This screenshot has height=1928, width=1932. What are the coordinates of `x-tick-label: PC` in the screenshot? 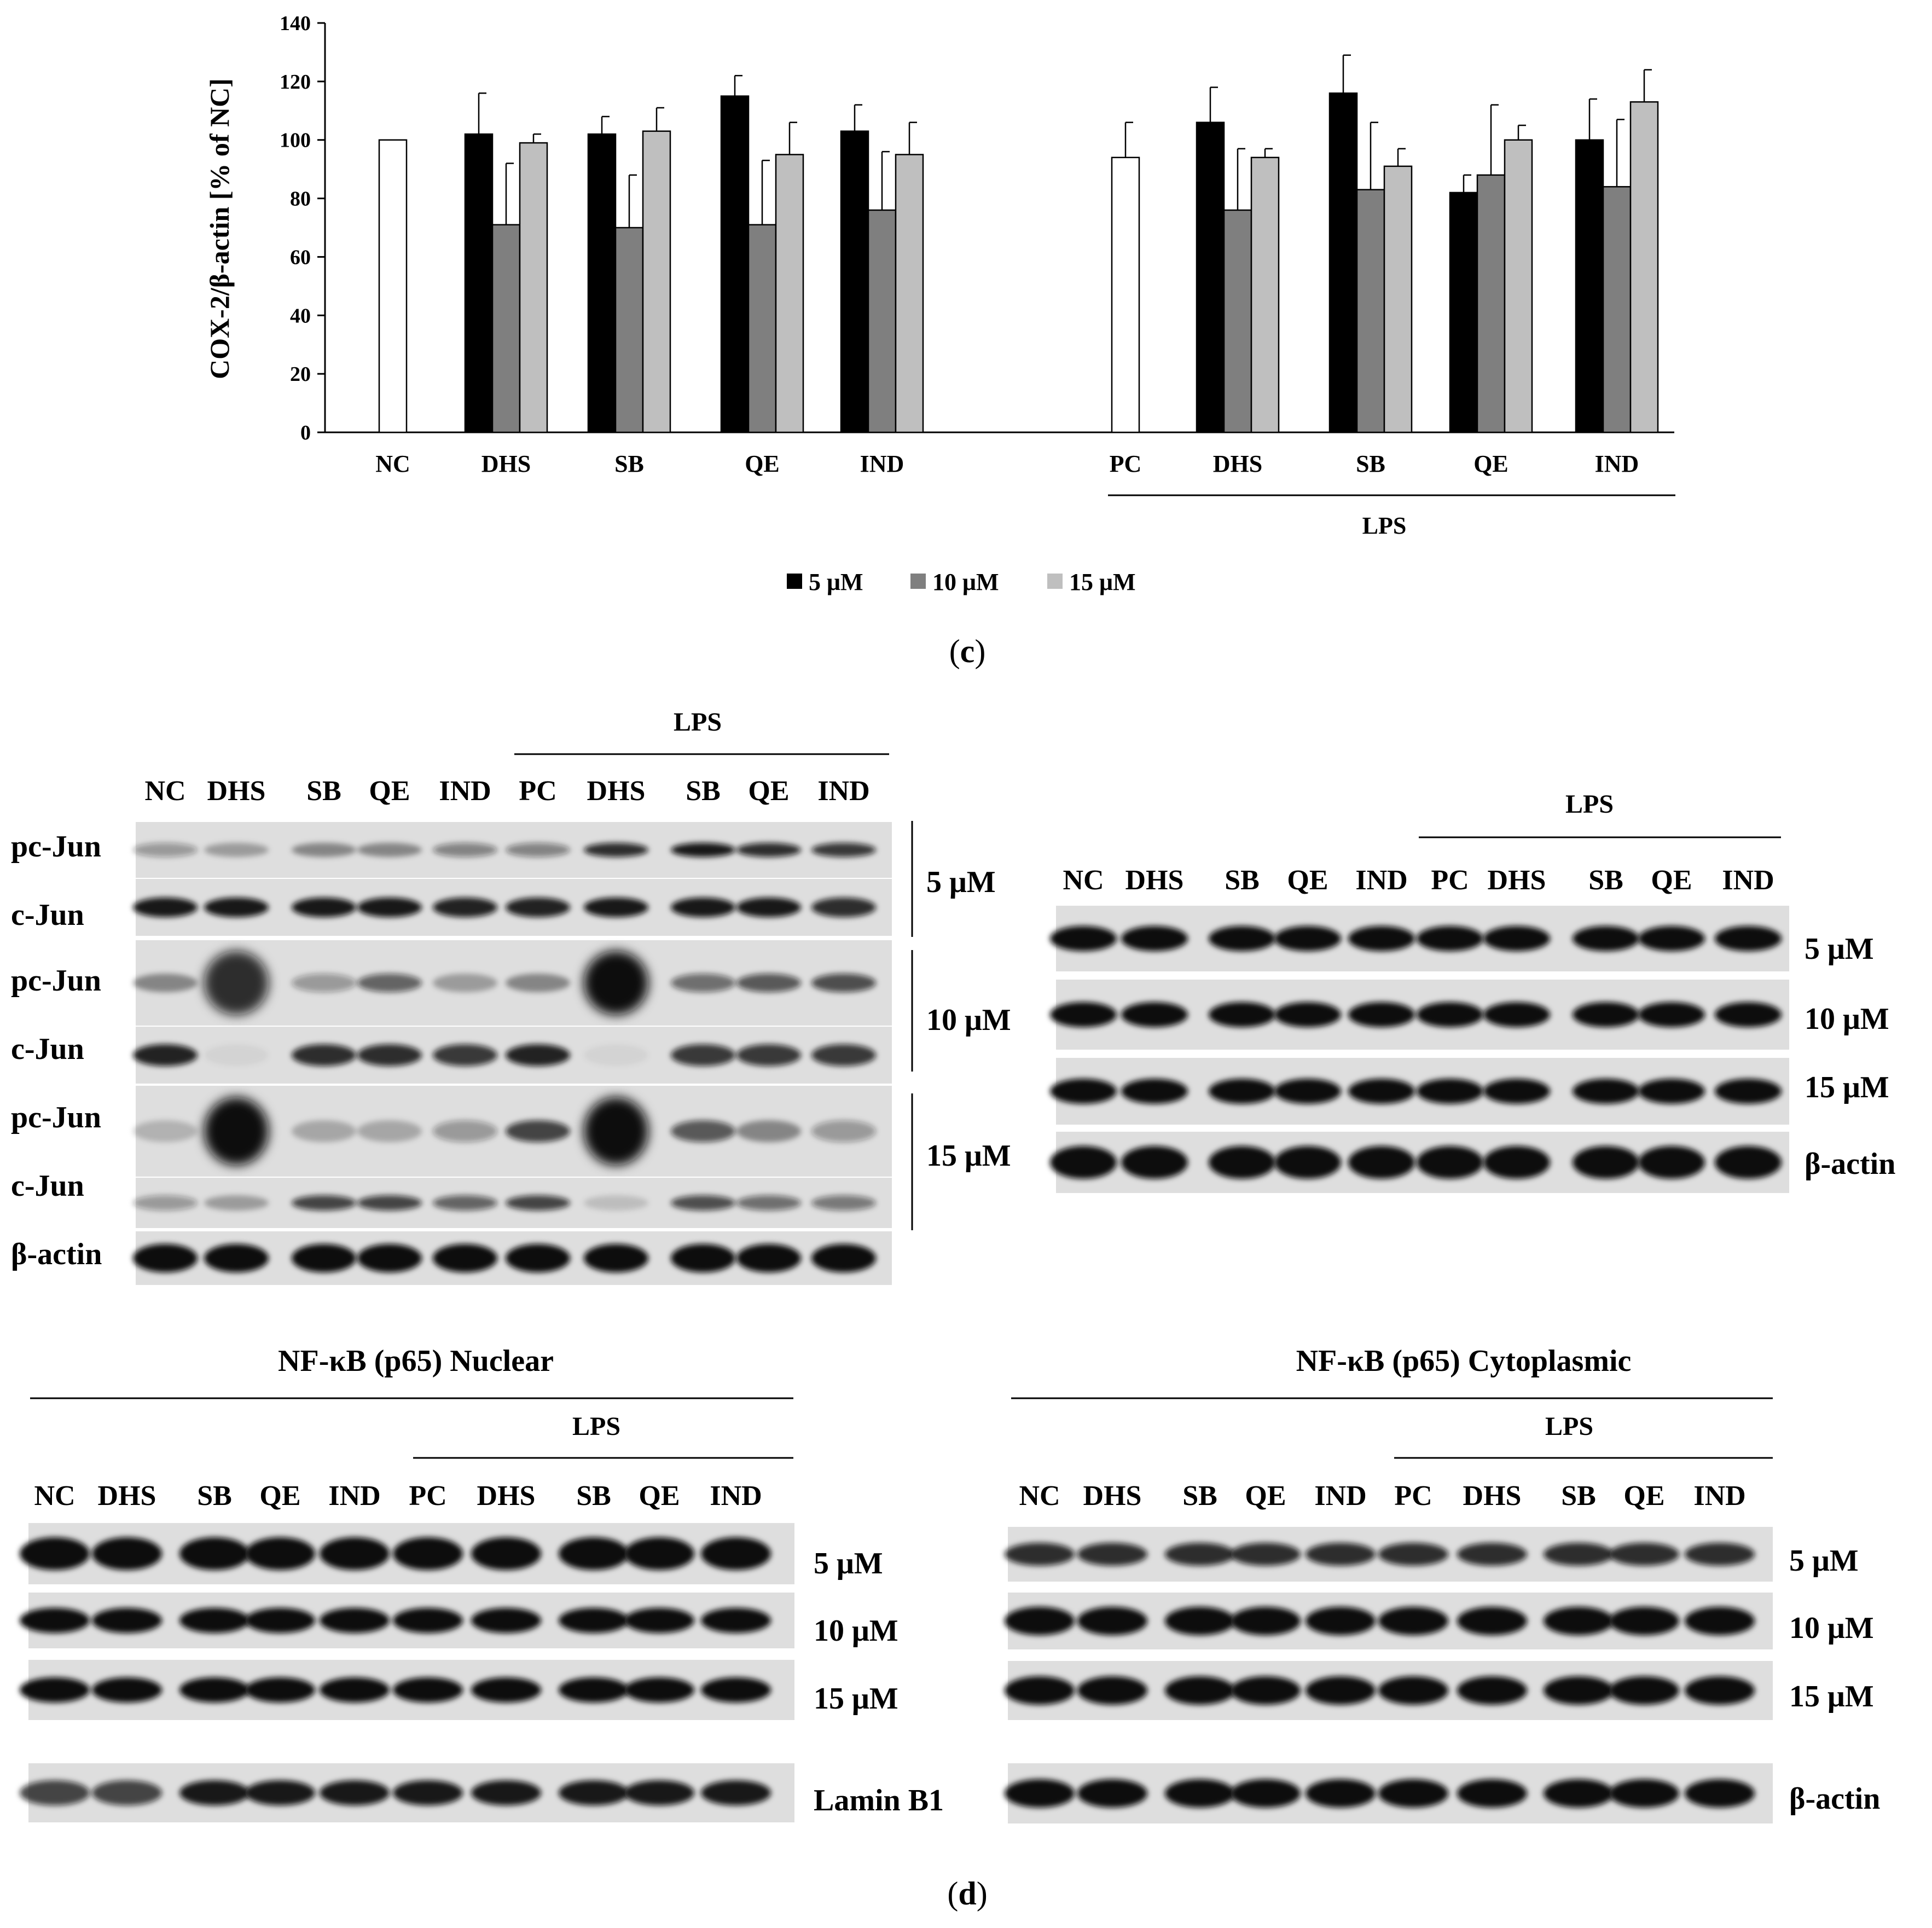 It's located at (1126, 464).